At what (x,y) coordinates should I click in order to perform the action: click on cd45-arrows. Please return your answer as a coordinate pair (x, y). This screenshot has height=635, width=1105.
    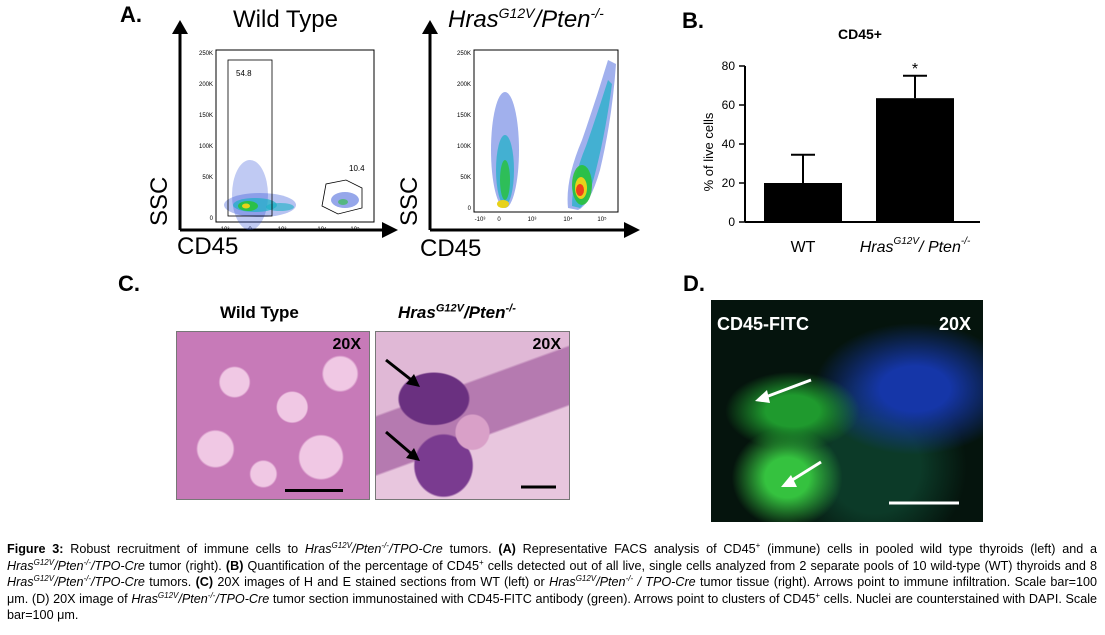
    Looking at the image, I should click on (857, 441).